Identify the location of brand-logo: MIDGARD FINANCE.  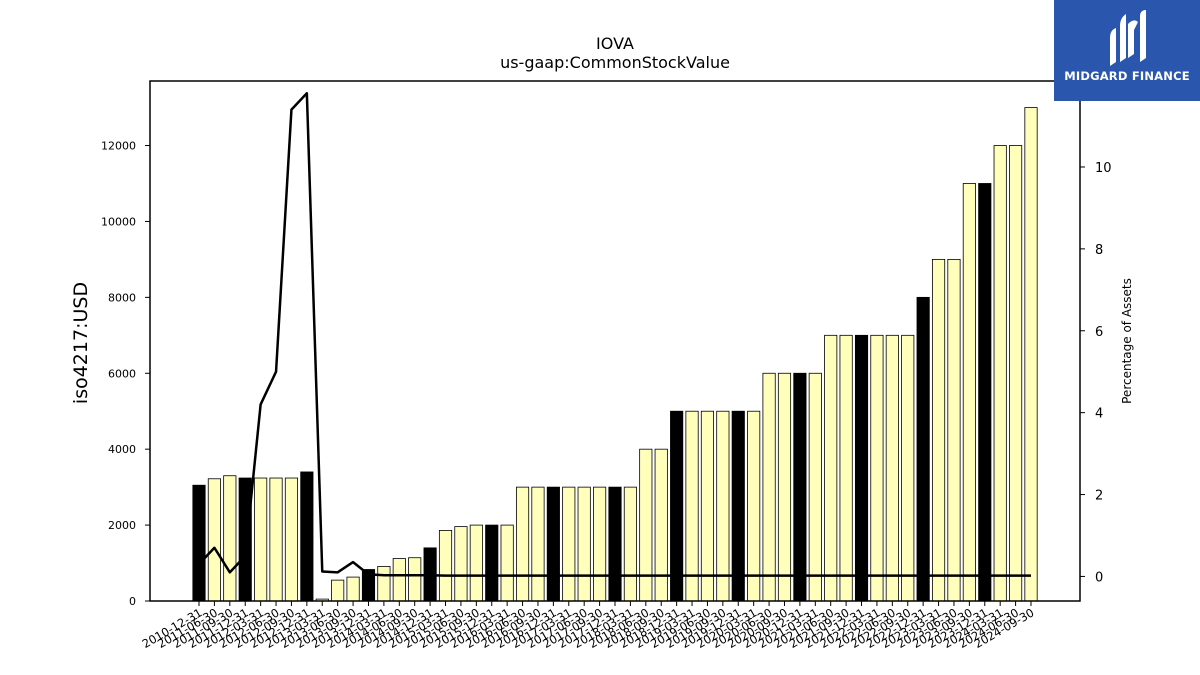
(1127, 50).